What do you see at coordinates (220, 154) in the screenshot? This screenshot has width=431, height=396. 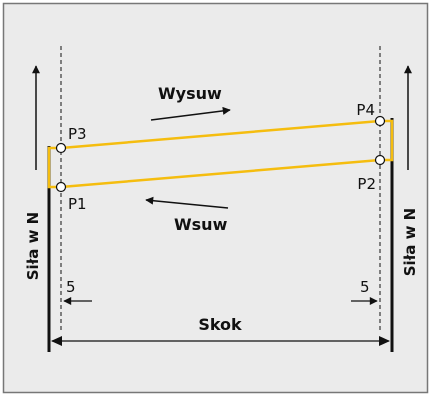 I see `force-cycle-loop` at bounding box center [220, 154].